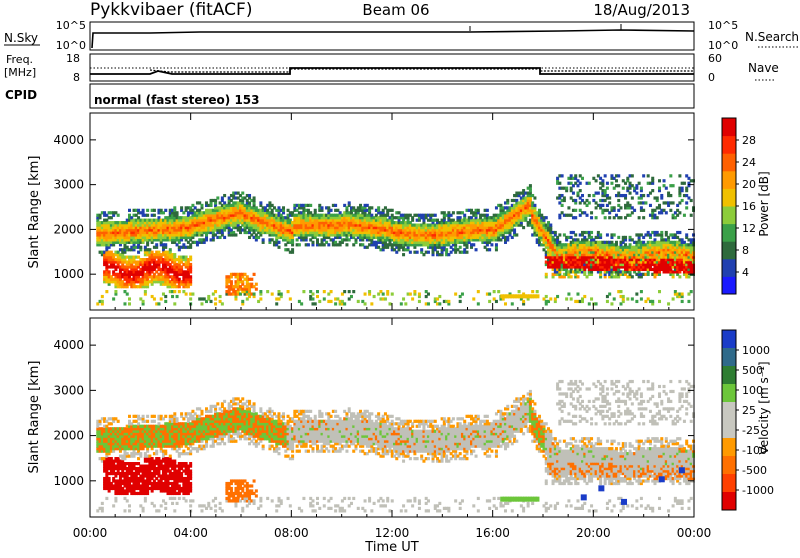  What do you see at coordinates (715, 58) in the screenshot?
I see `nave-tick-high: 60` at bounding box center [715, 58].